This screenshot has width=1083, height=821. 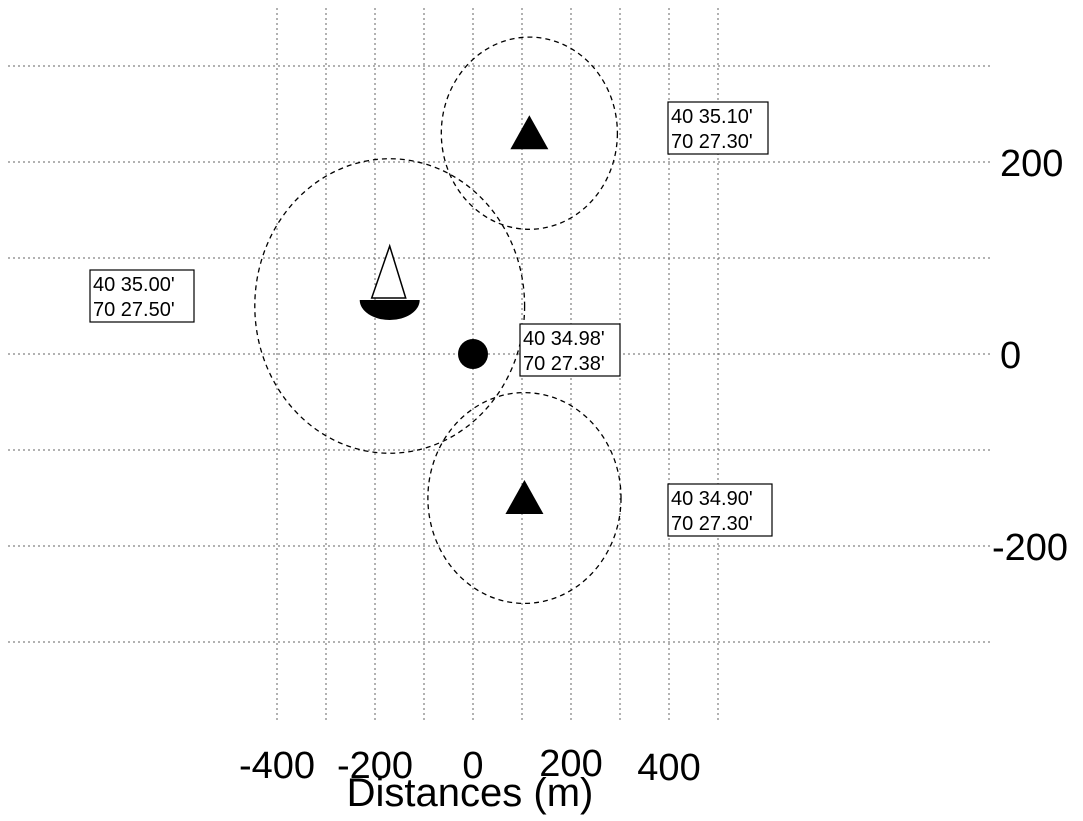 What do you see at coordinates (470, 793) in the screenshot?
I see `x-axis-label: Distances (m)` at bounding box center [470, 793].